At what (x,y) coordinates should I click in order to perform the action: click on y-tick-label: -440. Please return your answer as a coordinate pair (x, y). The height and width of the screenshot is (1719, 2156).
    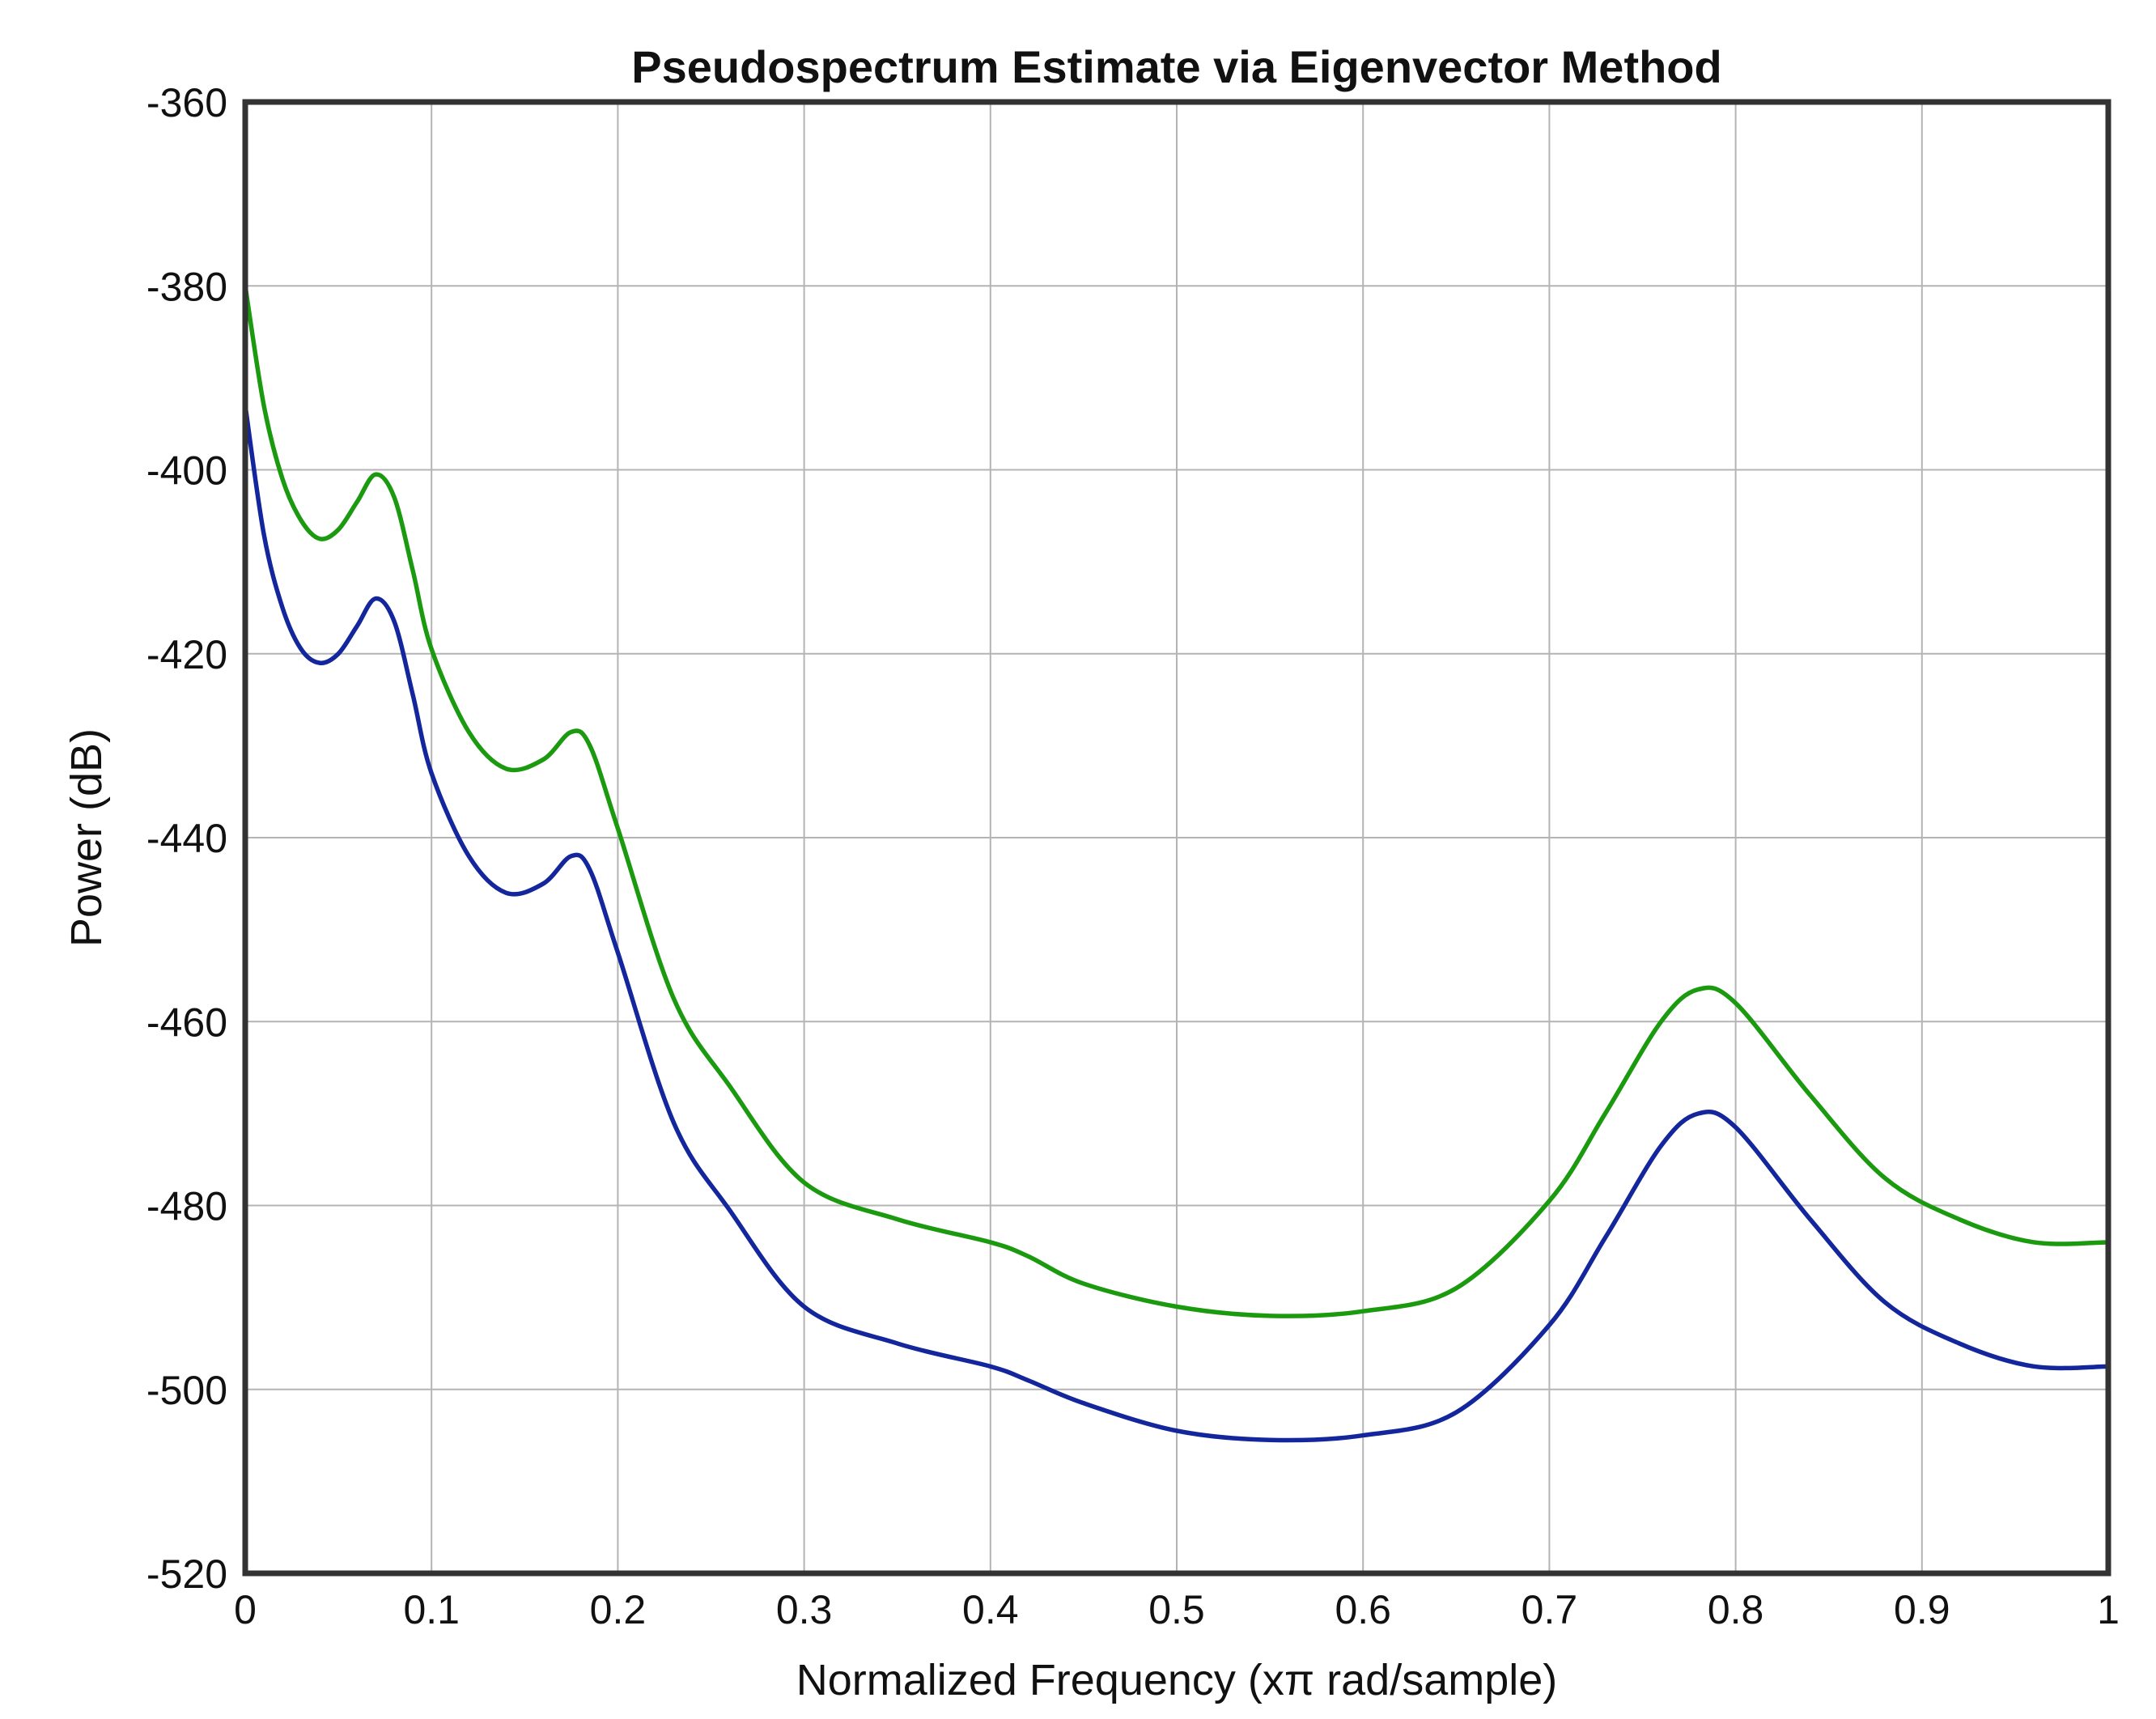
    Looking at the image, I should click on (186, 838).